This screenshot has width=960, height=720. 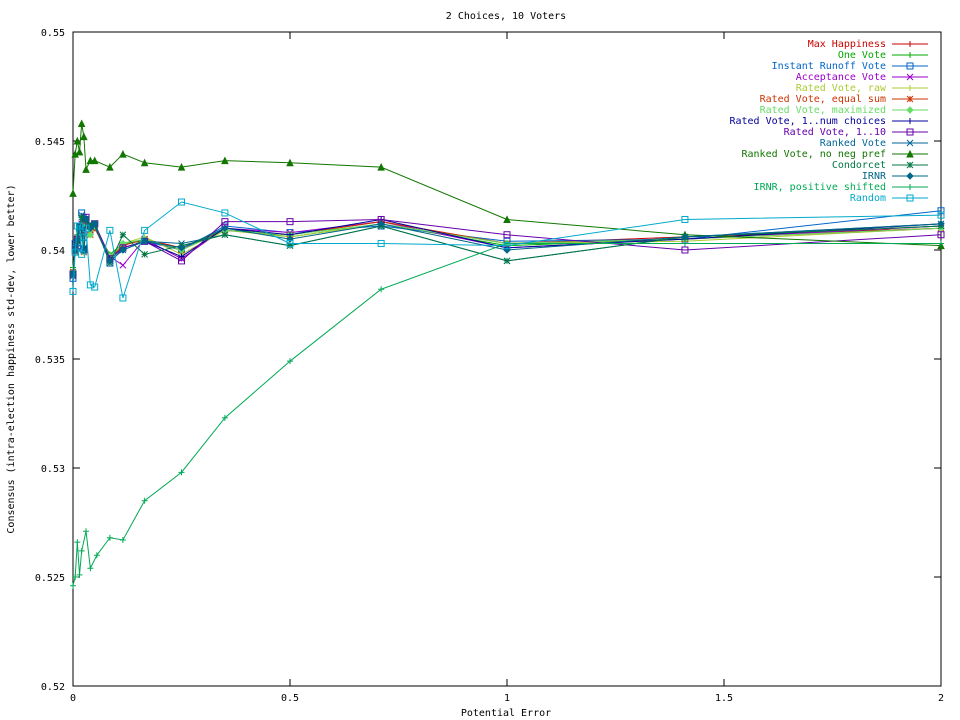 What do you see at coordinates (853, 143) in the screenshot?
I see `legend-label: Ranked Vote` at bounding box center [853, 143].